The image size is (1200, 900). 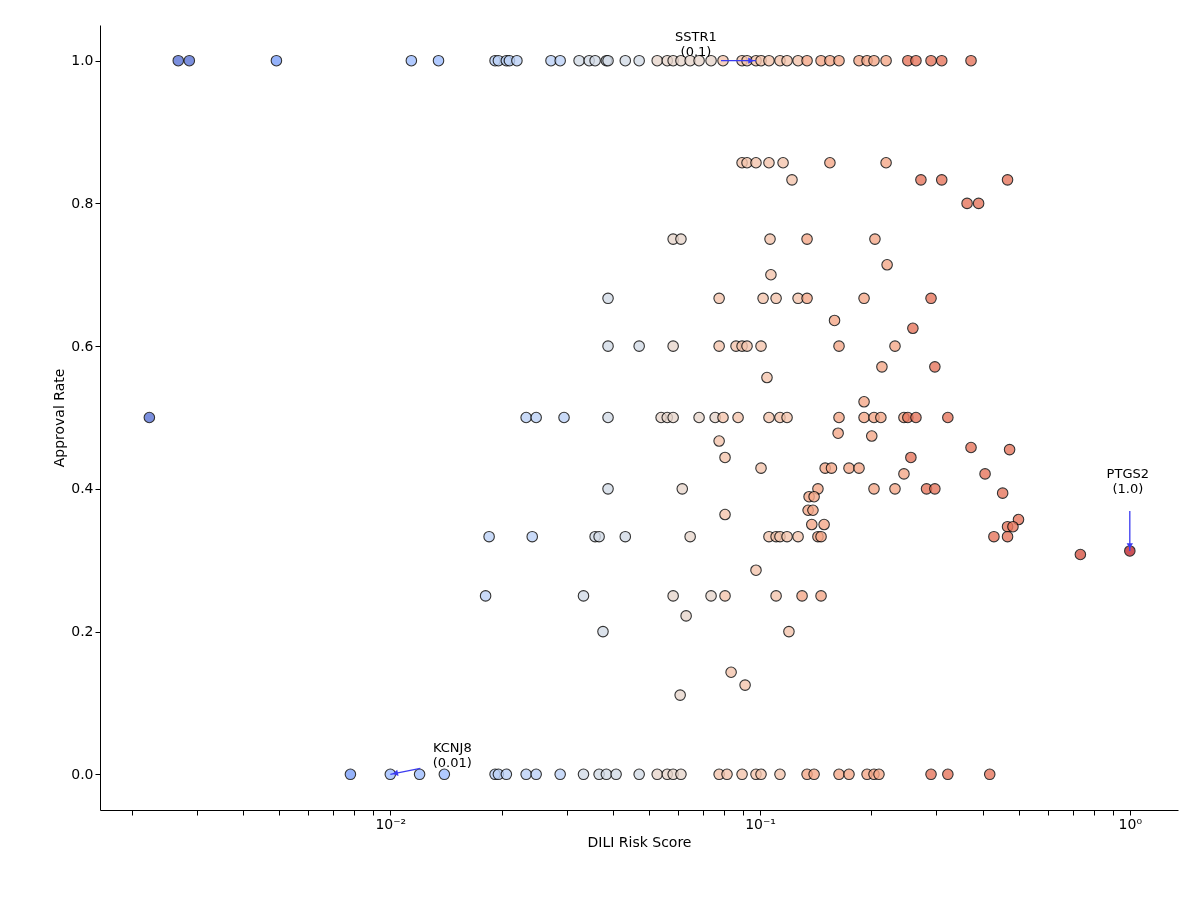 I want to click on x-axis-title: DILI Risk Score, so click(x=639, y=841).